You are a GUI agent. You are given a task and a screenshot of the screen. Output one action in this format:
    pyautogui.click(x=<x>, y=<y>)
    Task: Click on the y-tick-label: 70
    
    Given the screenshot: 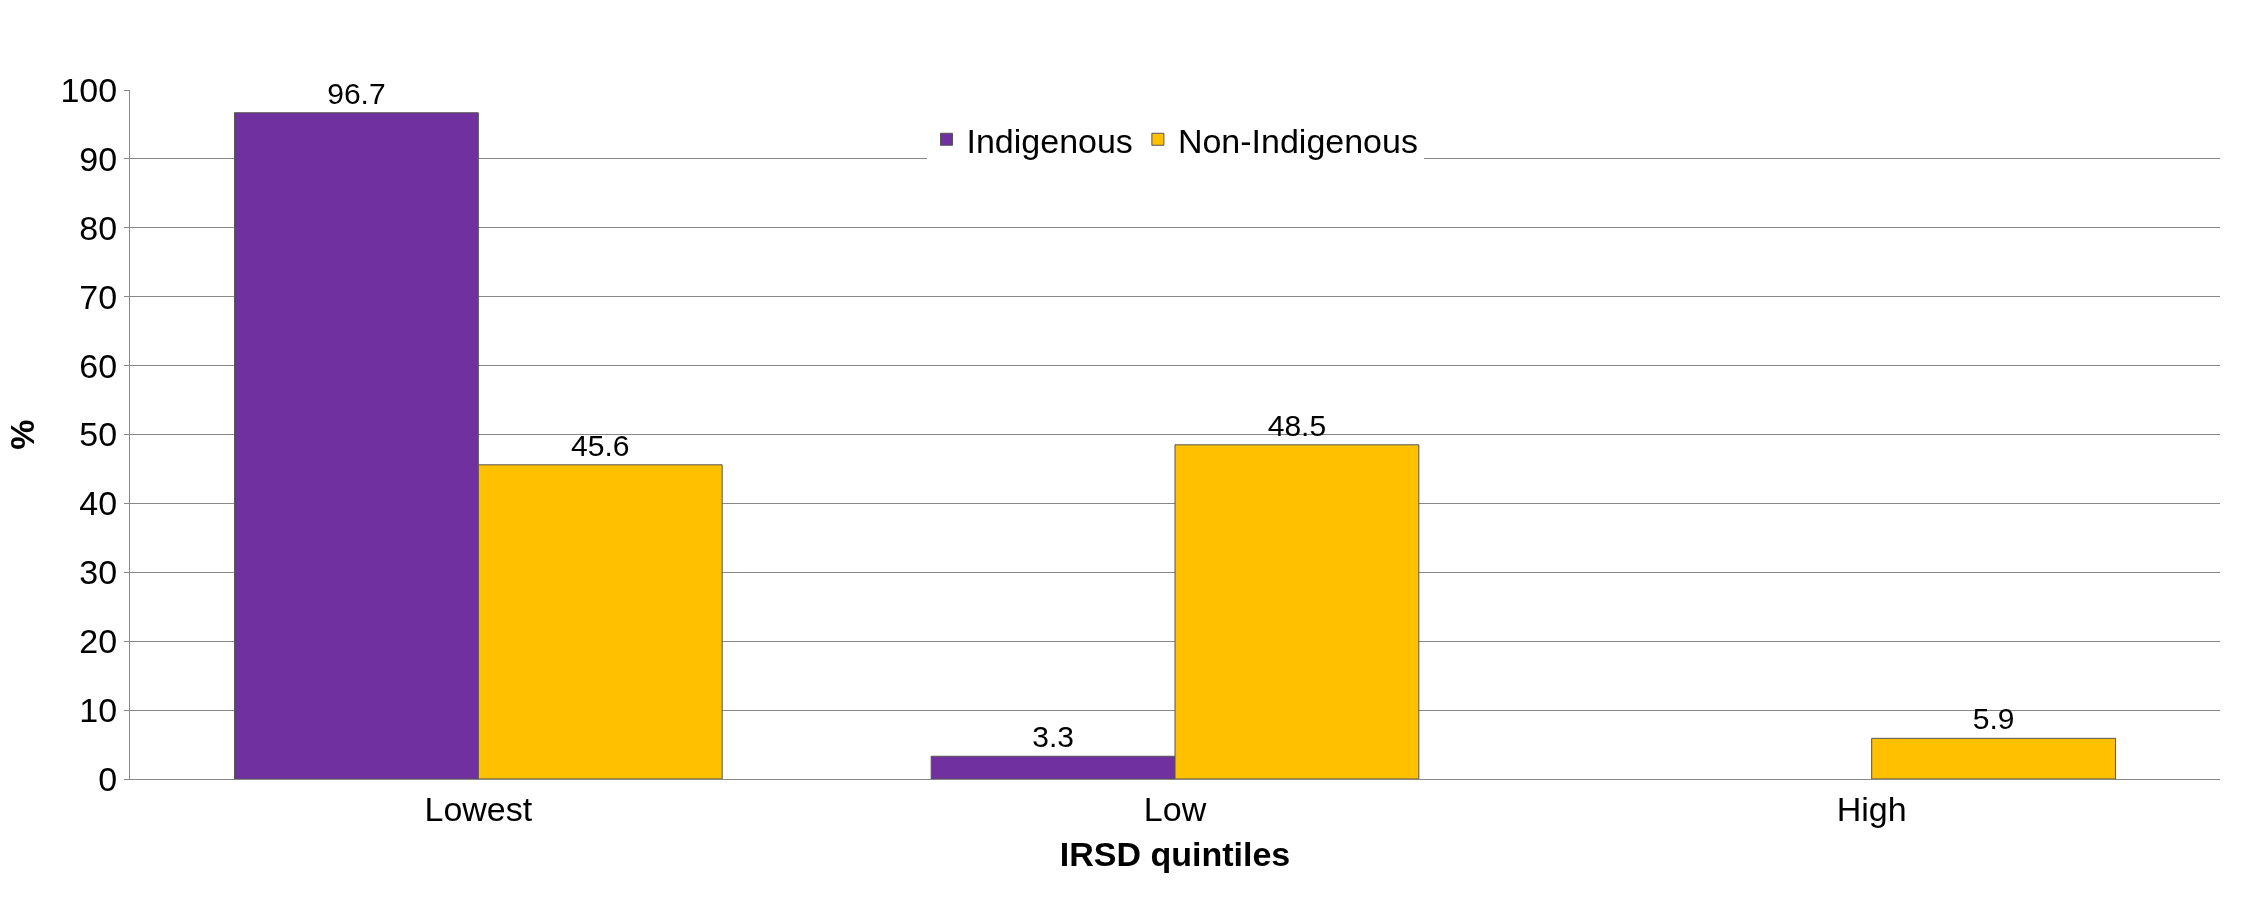 What is the action you would take?
    pyautogui.click(x=98, y=296)
    